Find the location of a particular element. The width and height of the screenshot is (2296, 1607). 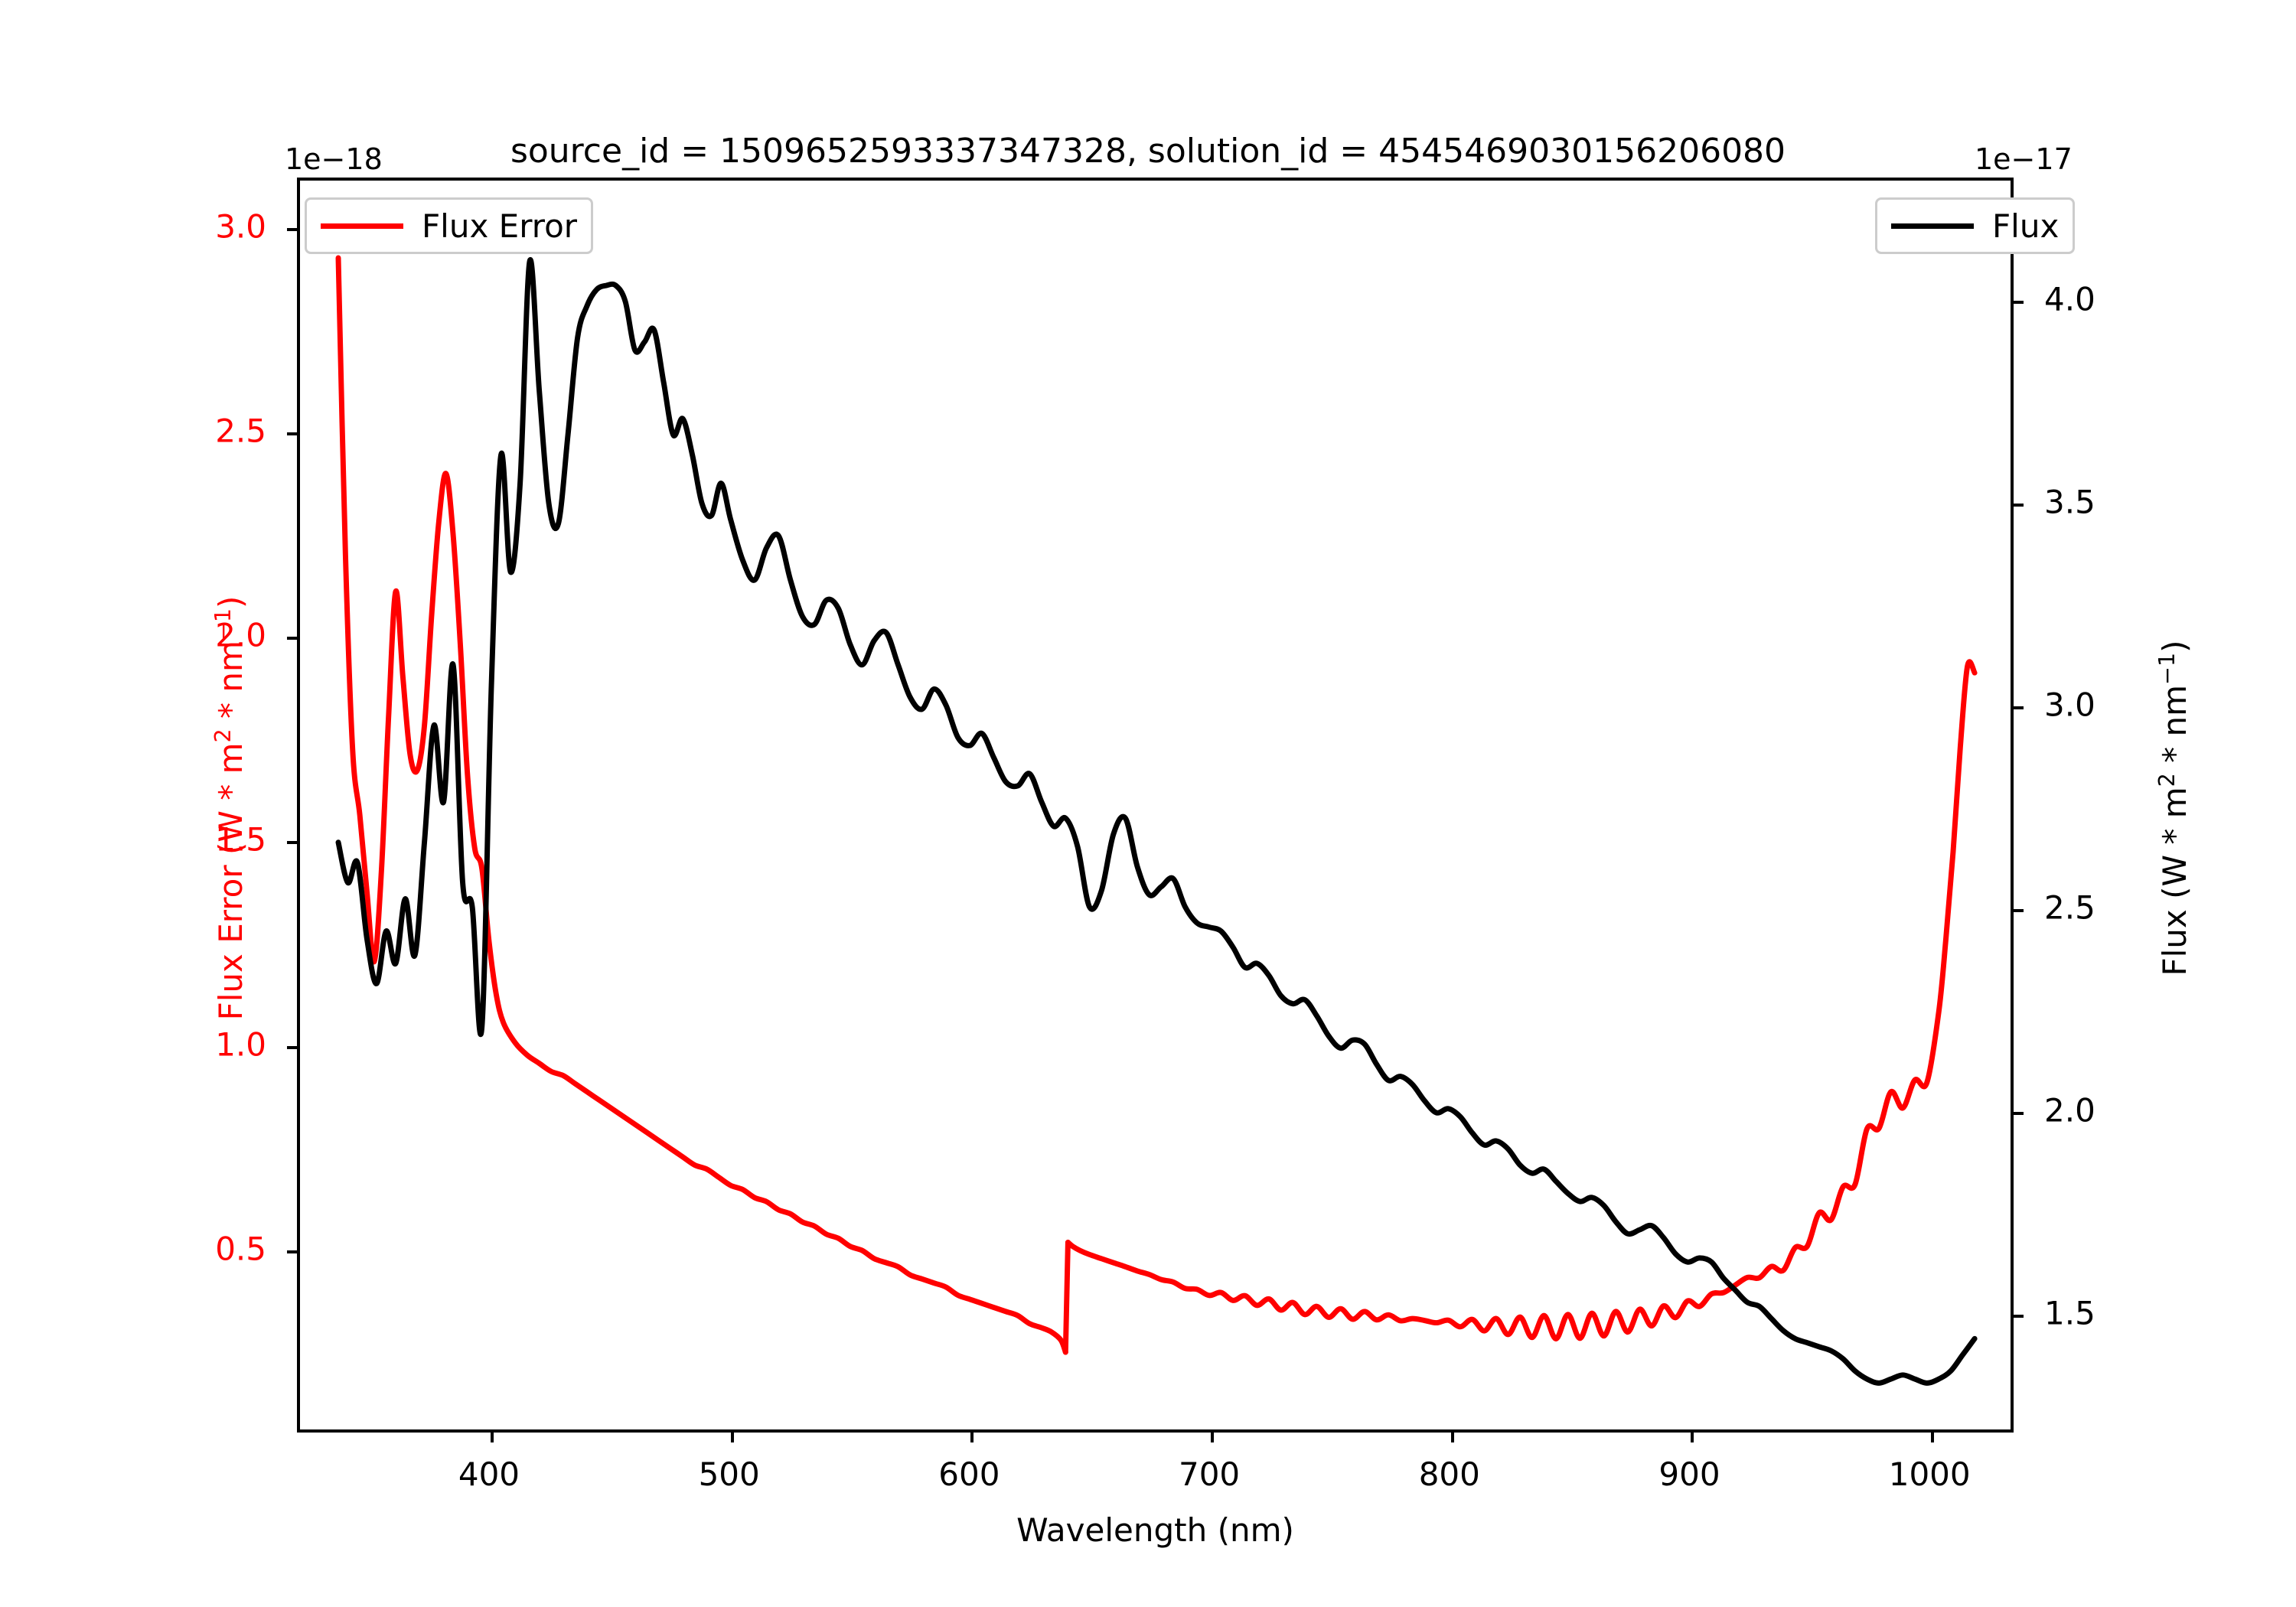

ylabel-right-mid: * nm is located at coordinates (2174, 729).